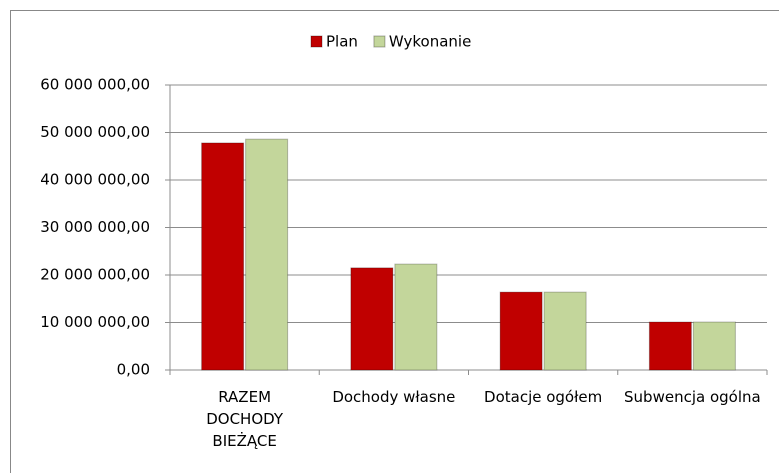 The height and width of the screenshot is (473, 779). Describe the element at coordinates (394, 397) in the screenshot. I see `x-tick-label: Dochody własne` at that location.